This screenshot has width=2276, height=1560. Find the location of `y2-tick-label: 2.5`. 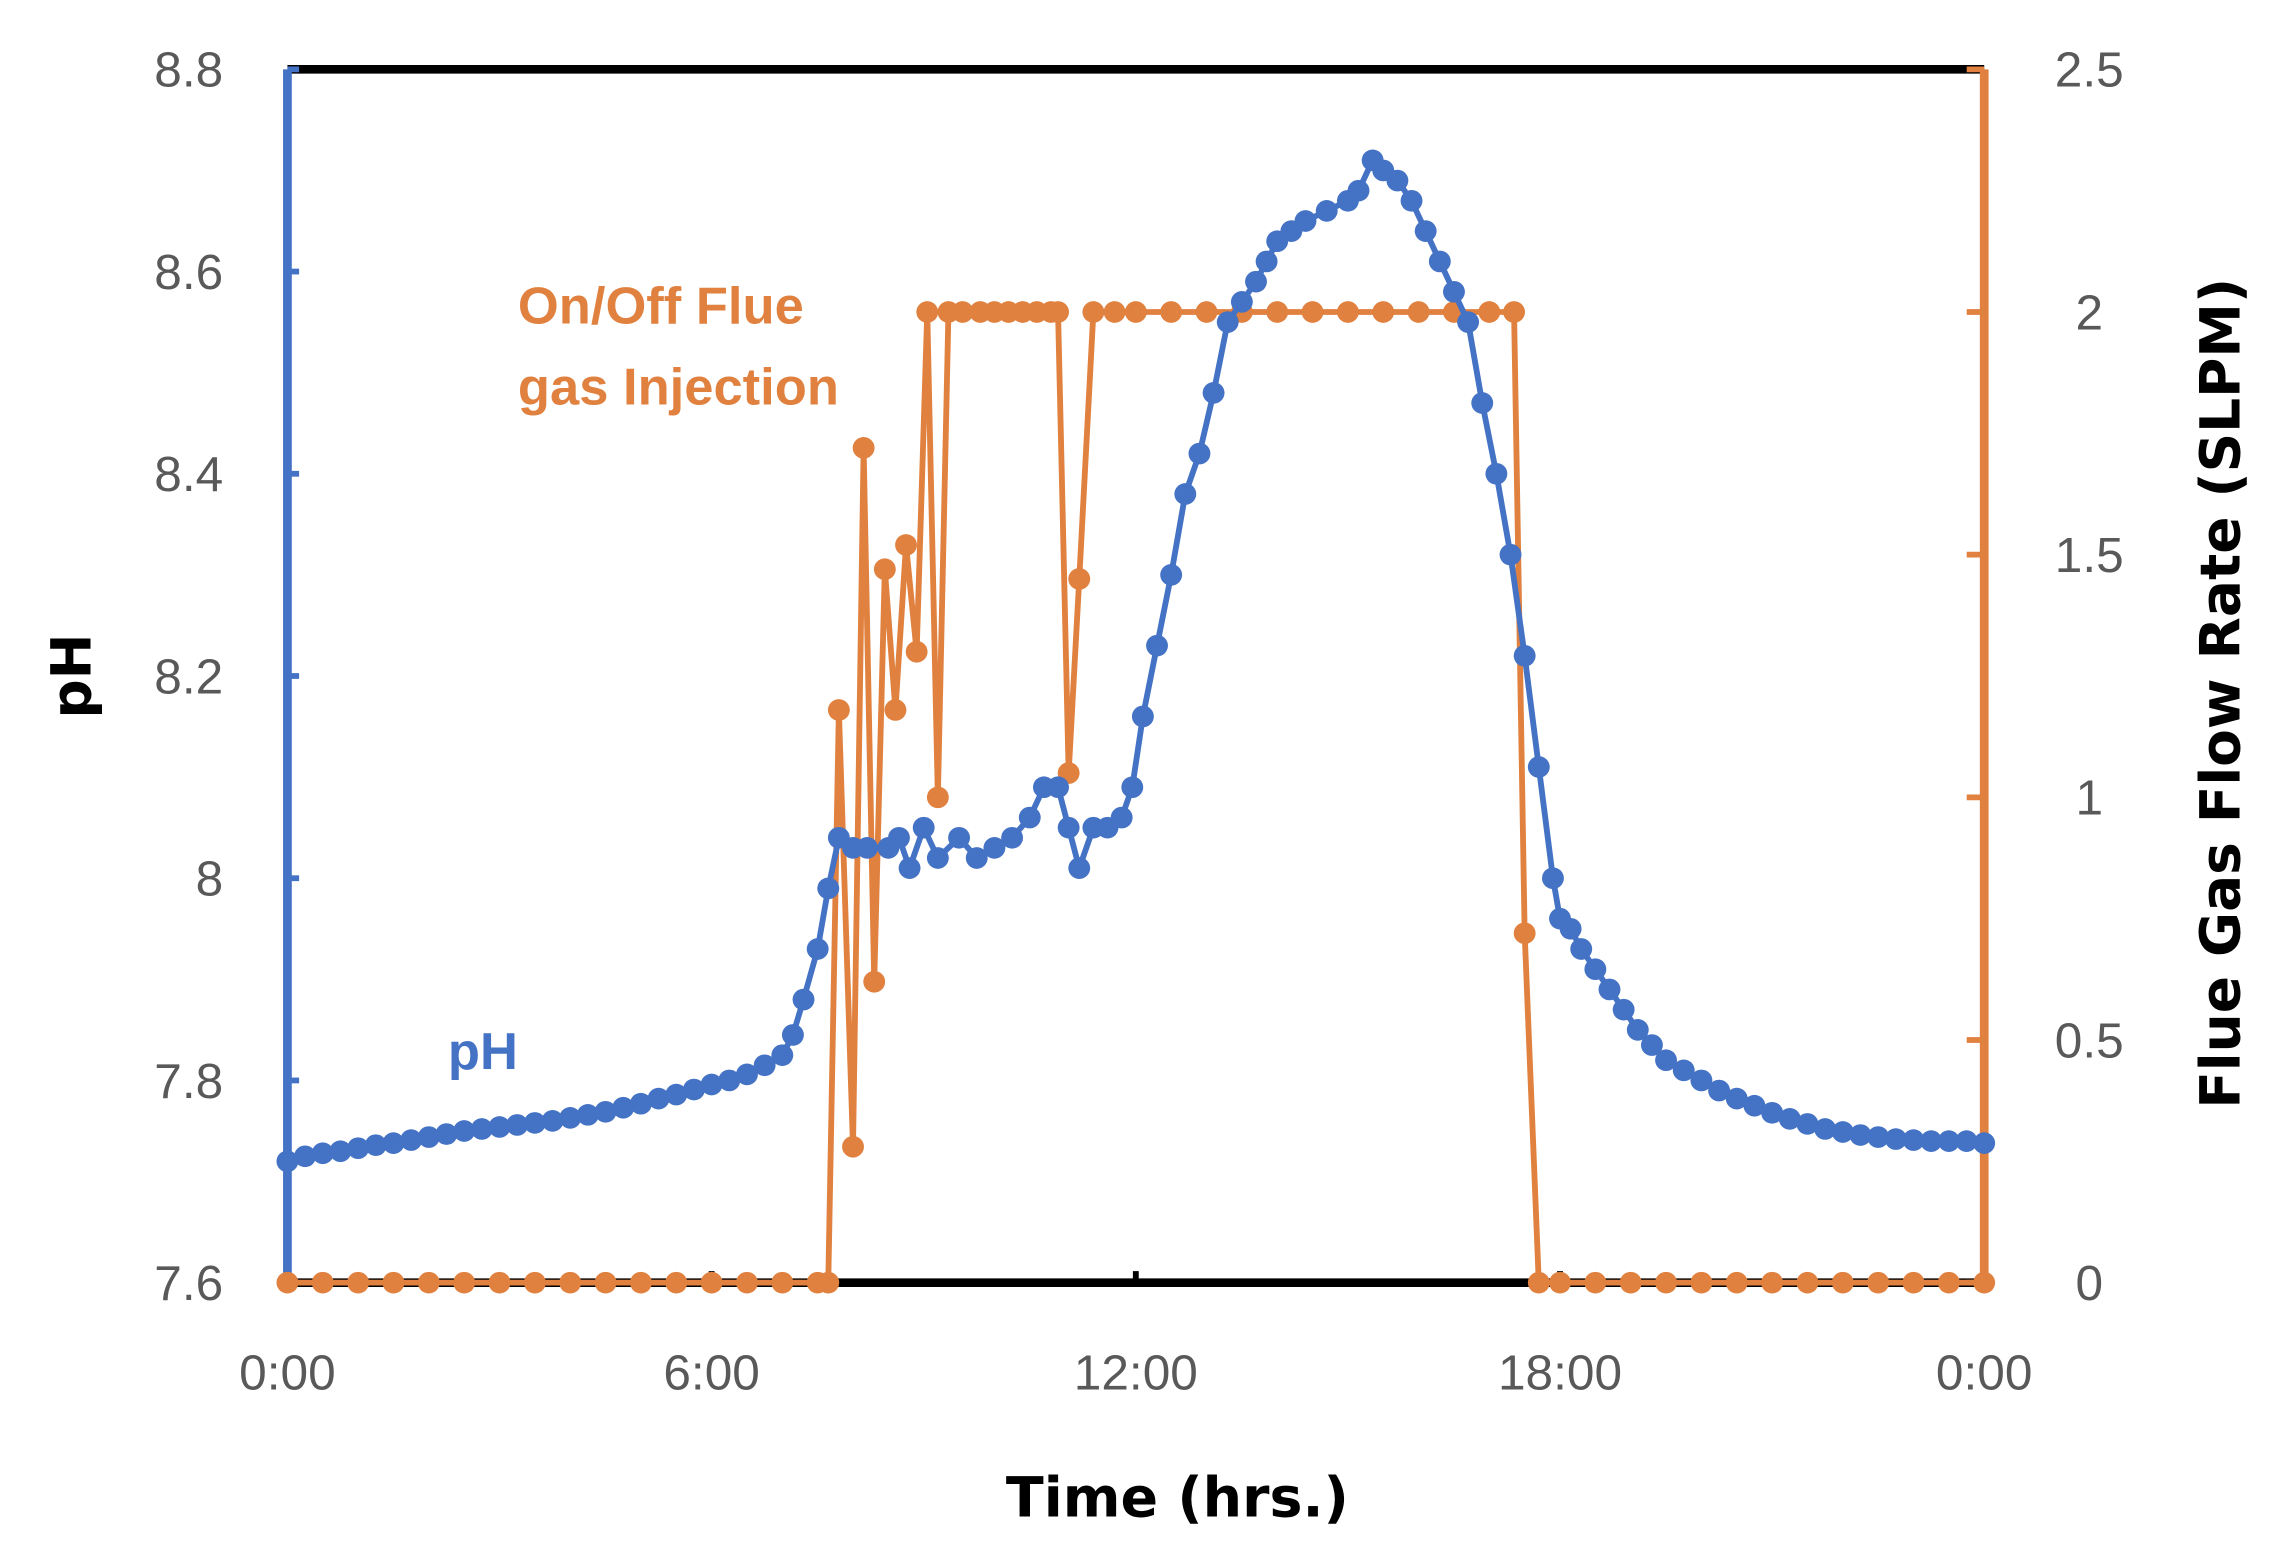

y2-tick-label: 2.5 is located at coordinates (2089, 70).